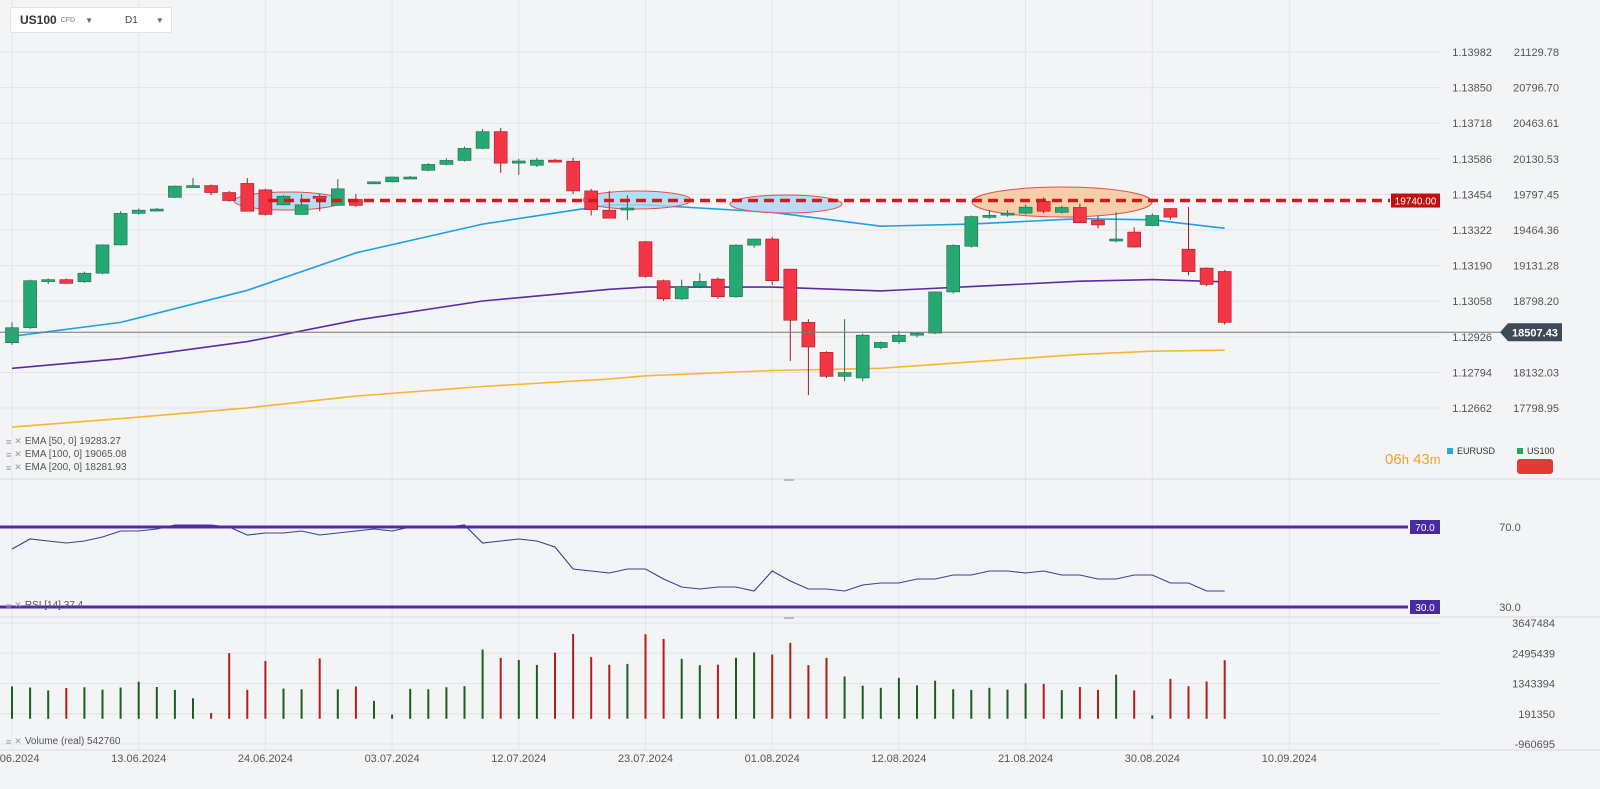 The image size is (1600, 789). Describe the element at coordinates (1536, 267) in the screenshot. I see `y-tick-right: 19131.28` at that location.